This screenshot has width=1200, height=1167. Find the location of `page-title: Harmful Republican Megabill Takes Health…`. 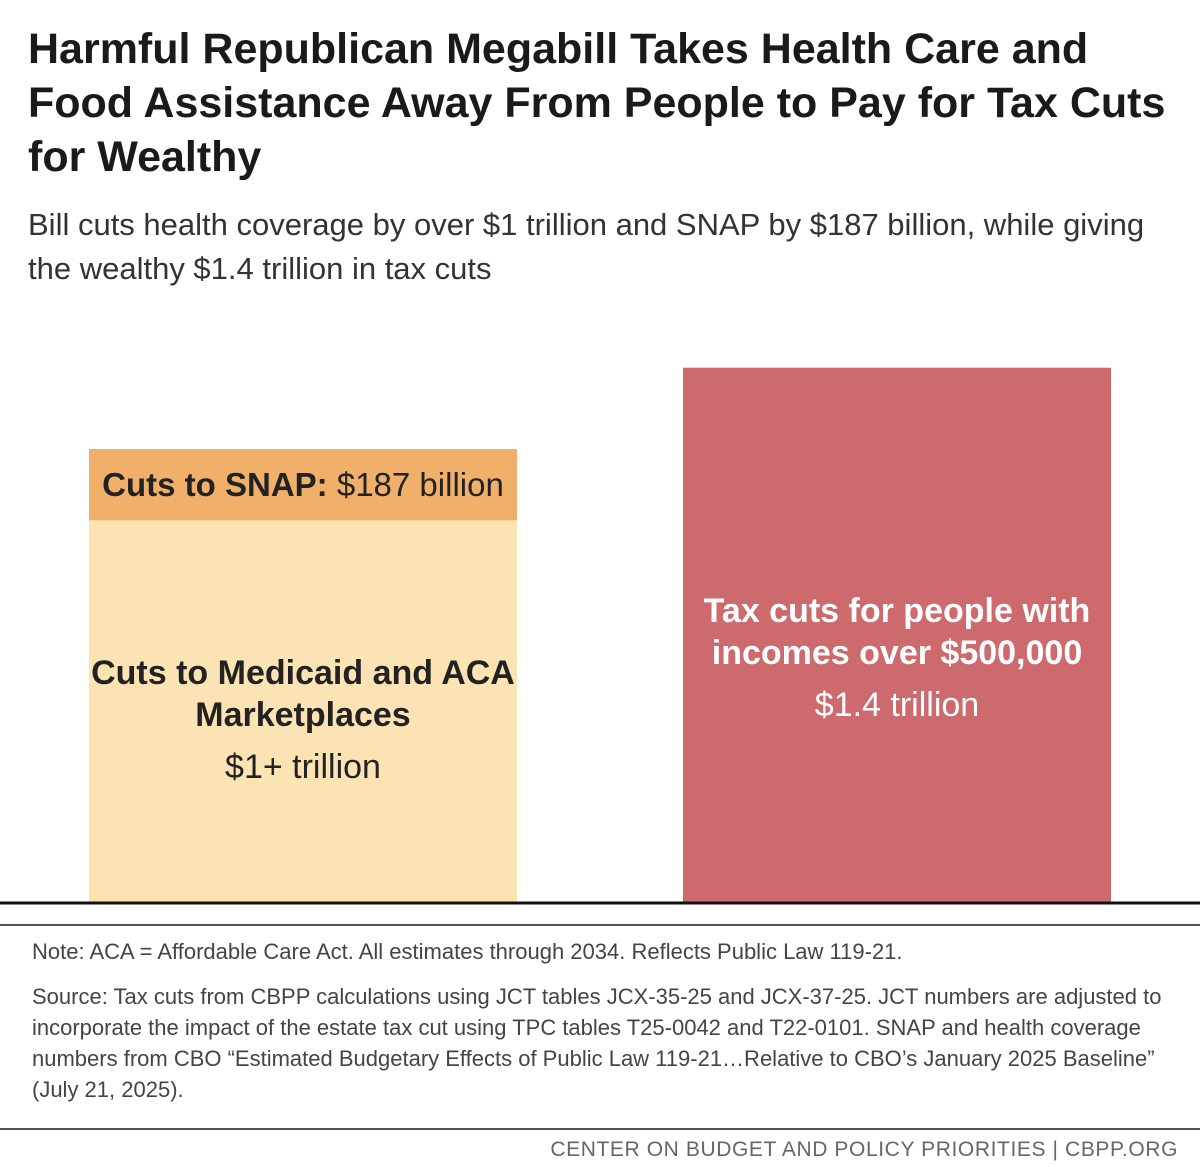

page-title: Harmful Republican Megabill Takes Health… is located at coordinates (603, 103).